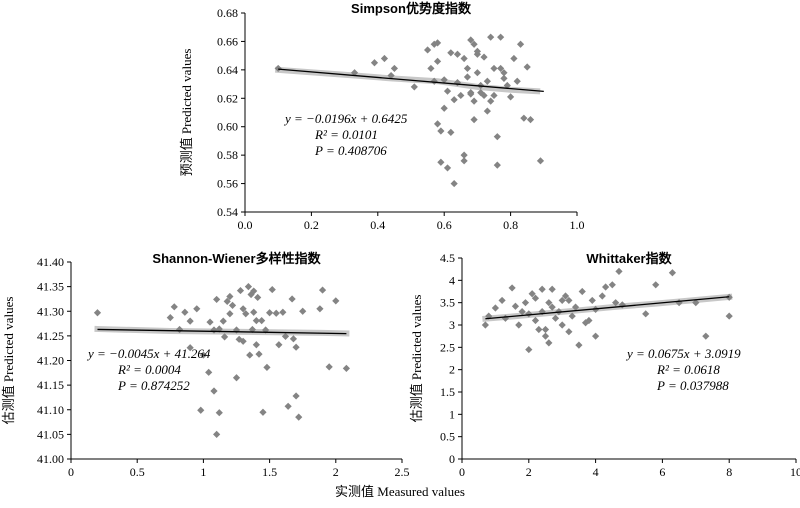 This screenshot has width=800, height=508. I want to click on chart-title: Shannon-Wiener多样性指数, so click(236, 258).